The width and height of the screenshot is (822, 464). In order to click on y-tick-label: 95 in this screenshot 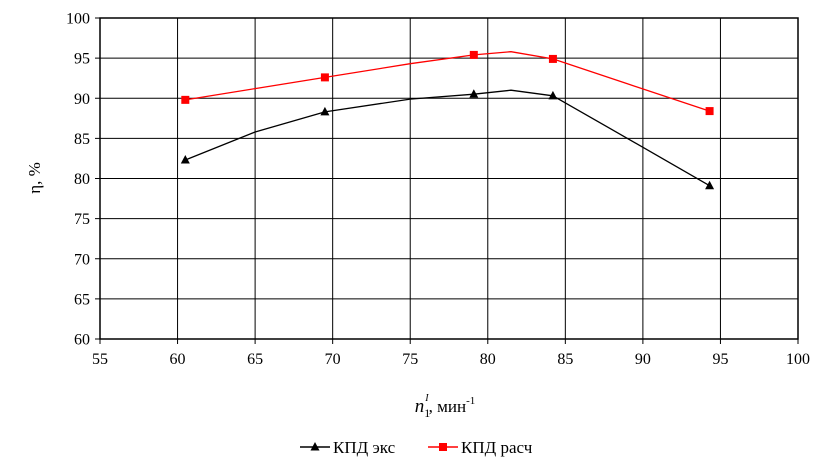, I will do `click(82, 59)`.